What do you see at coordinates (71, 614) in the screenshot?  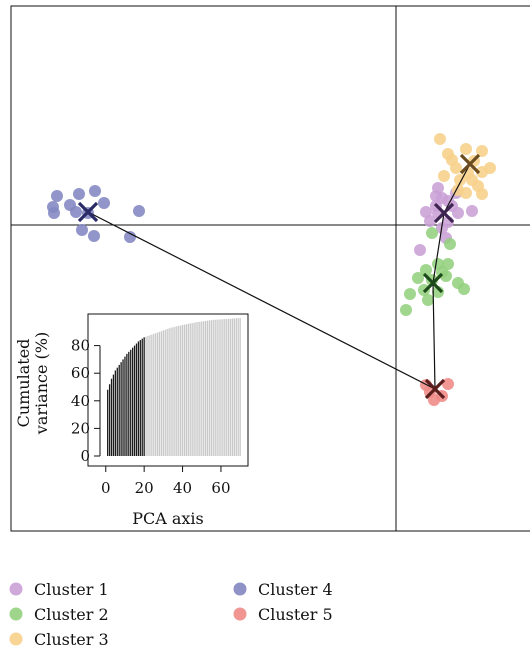 I see `legend-label-2: Cluster 2` at bounding box center [71, 614].